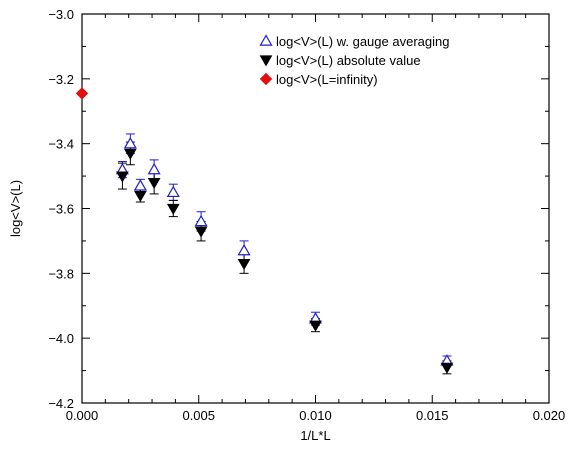 This screenshot has height=450, width=582. Describe the element at coordinates (362, 41) in the screenshot. I see `legend-entry-label: log<V>(L) w. gauge averaging` at that location.